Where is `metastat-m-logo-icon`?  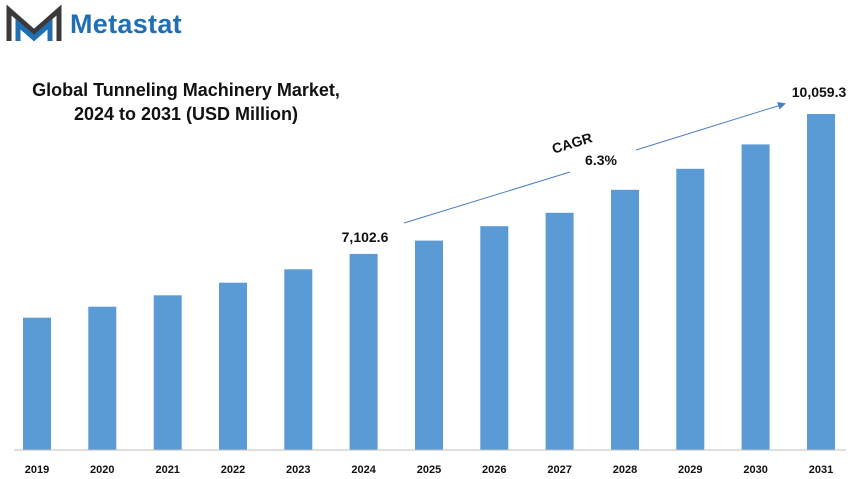
metastat-m-logo-icon is located at coordinates (34, 23).